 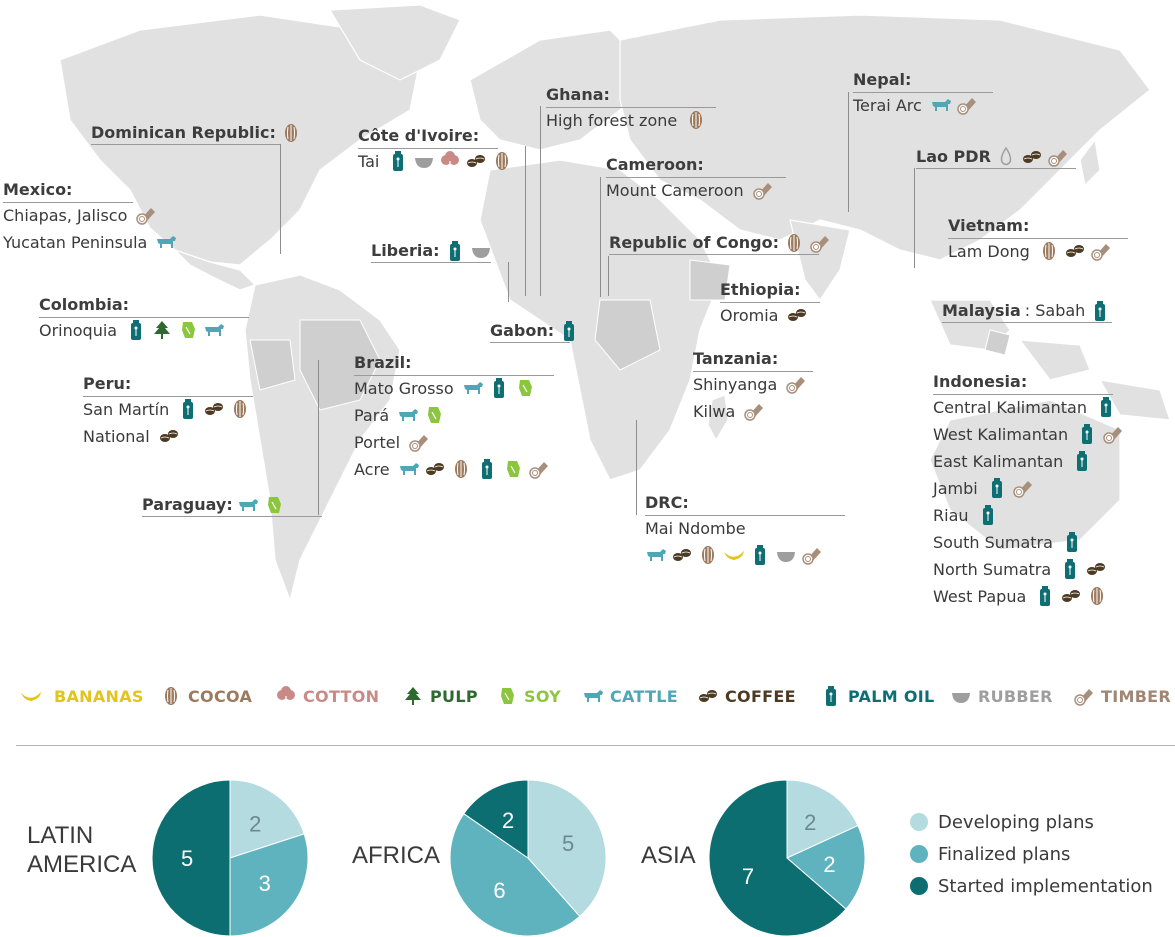 I want to click on bananas-icon, so click(x=734, y=555).